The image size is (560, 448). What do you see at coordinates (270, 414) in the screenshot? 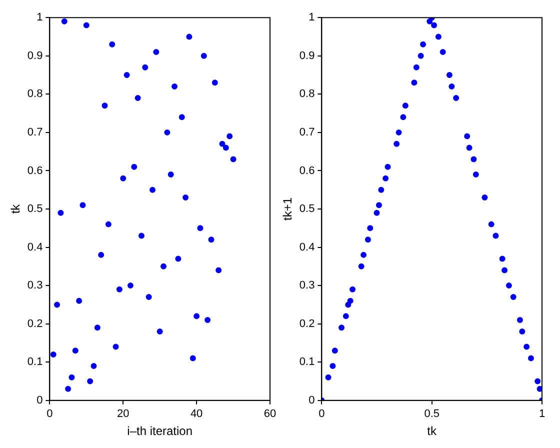
I see `x-tick-label: 60` at bounding box center [270, 414].